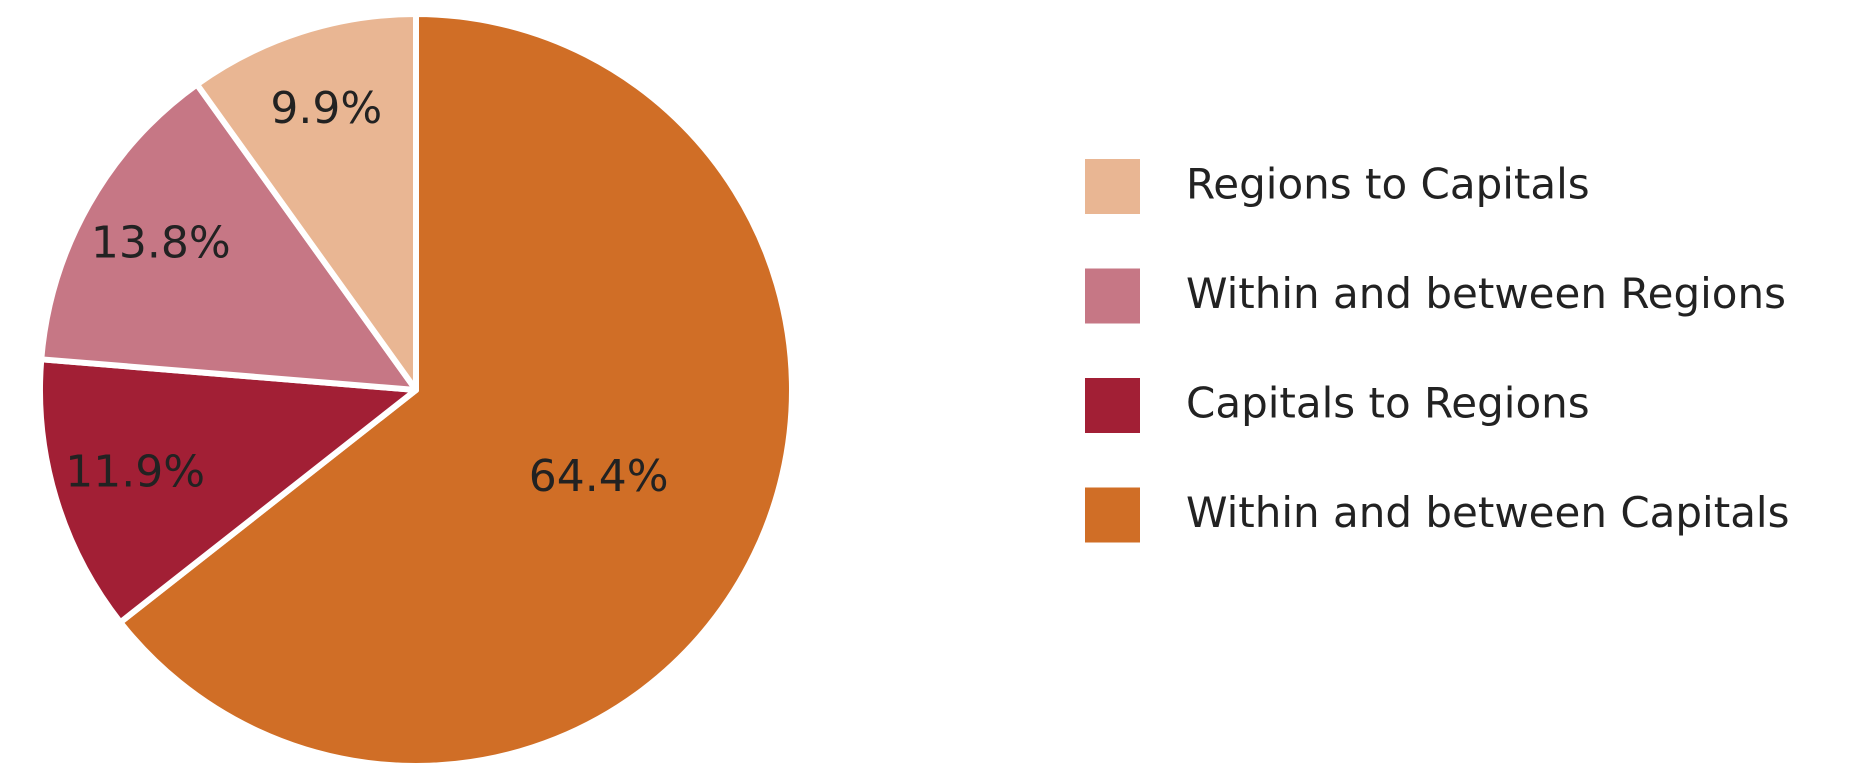 Image resolution: width=1856 pixels, height=767 pixels. What do you see at coordinates (1487, 512) in the screenshot?
I see `legend-label: Within and between Capitals` at bounding box center [1487, 512].